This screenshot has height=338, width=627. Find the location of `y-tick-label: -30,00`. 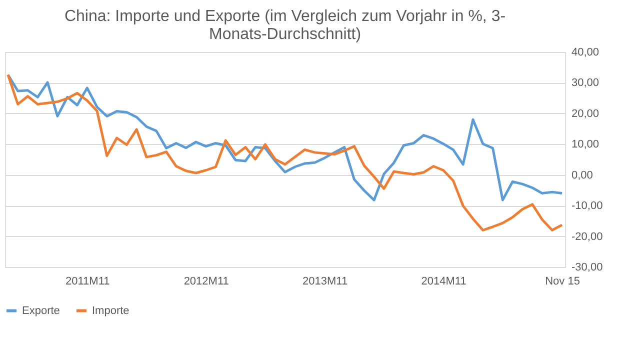

y-tick-label: -30,00 is located at coordinates (587, 268).